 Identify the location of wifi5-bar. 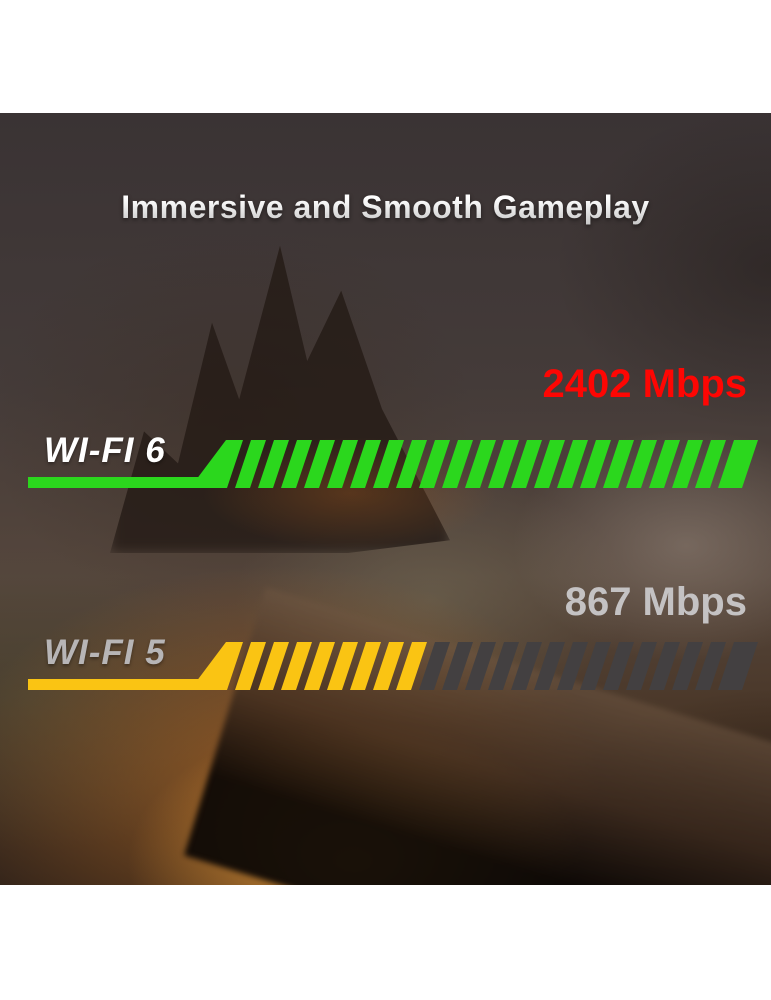
(393, 666).